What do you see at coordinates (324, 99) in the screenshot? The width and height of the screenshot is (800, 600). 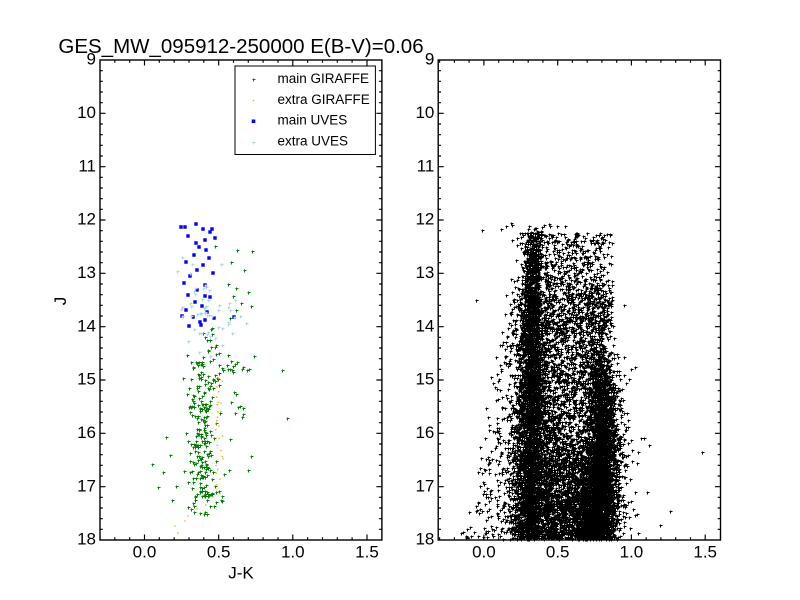 I see `svg-text: extra GIRAFFE` at bounding box center [324, 99].